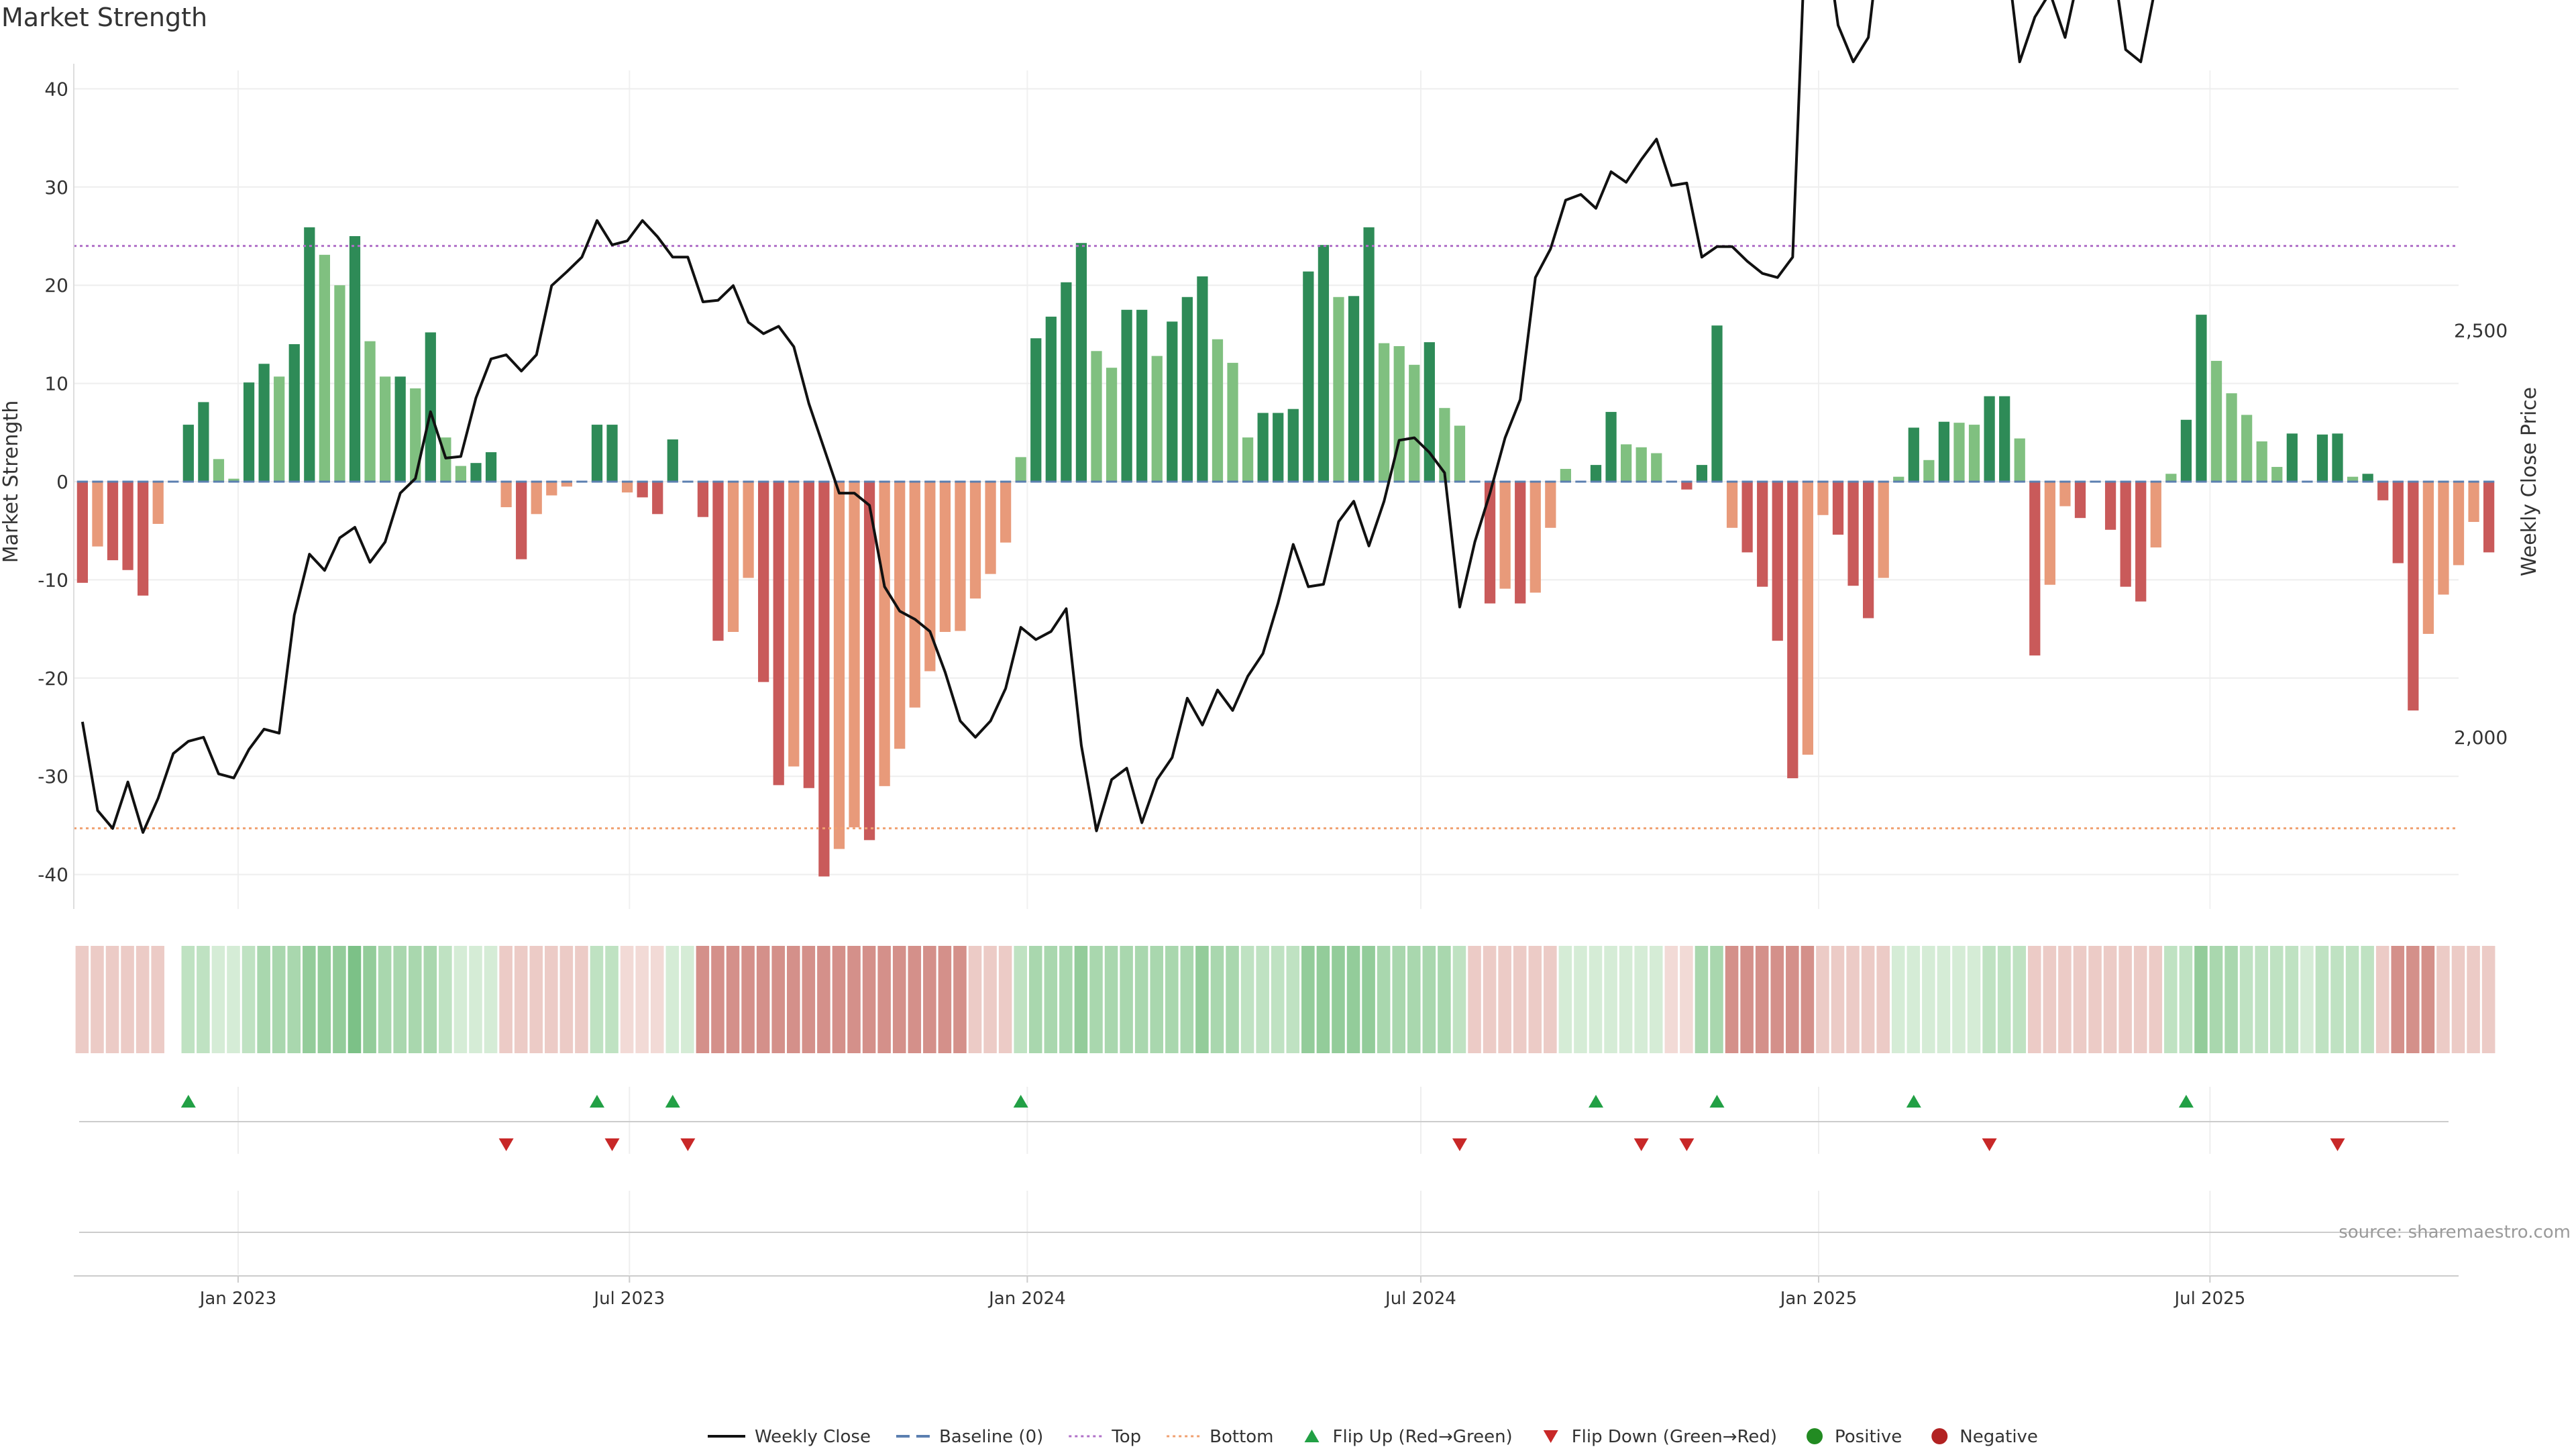 The image size is (2576, 1449). Describe the element at coordinates (1854, 1437) in the screenshot. I see `legend-item: Positive` at that location.